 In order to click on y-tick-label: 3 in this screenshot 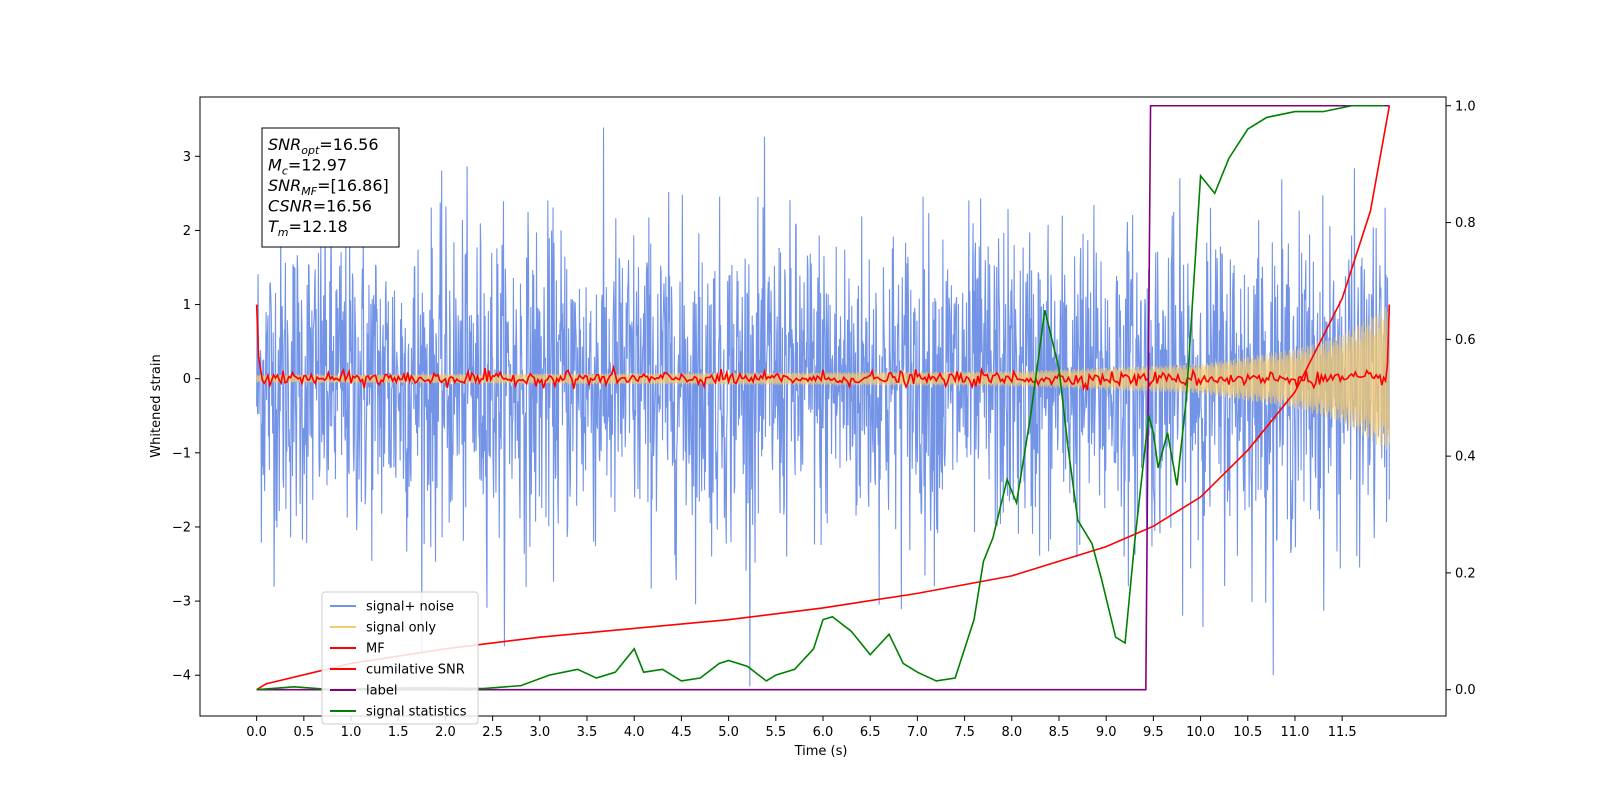, I will do `click(187, 157)`.